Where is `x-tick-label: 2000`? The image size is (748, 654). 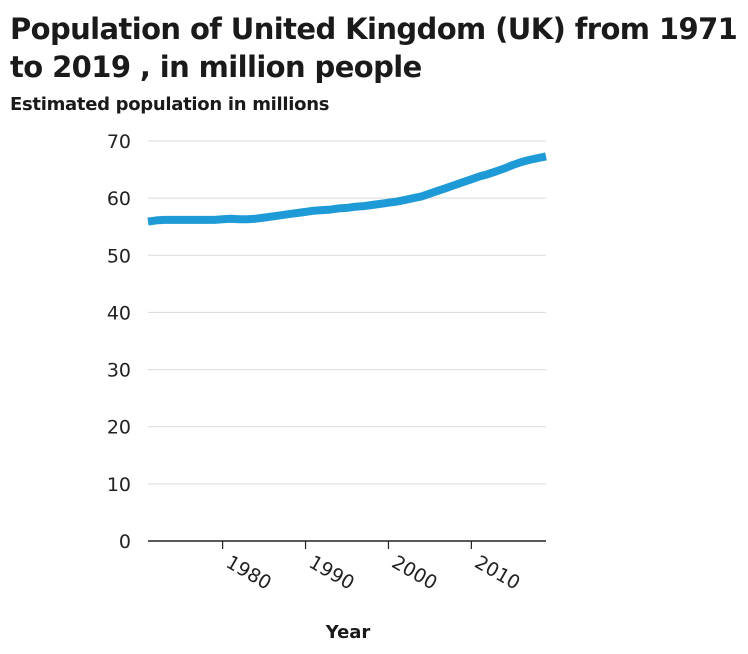
x-tick-label: 2000 is located at coordinates (414, 572).